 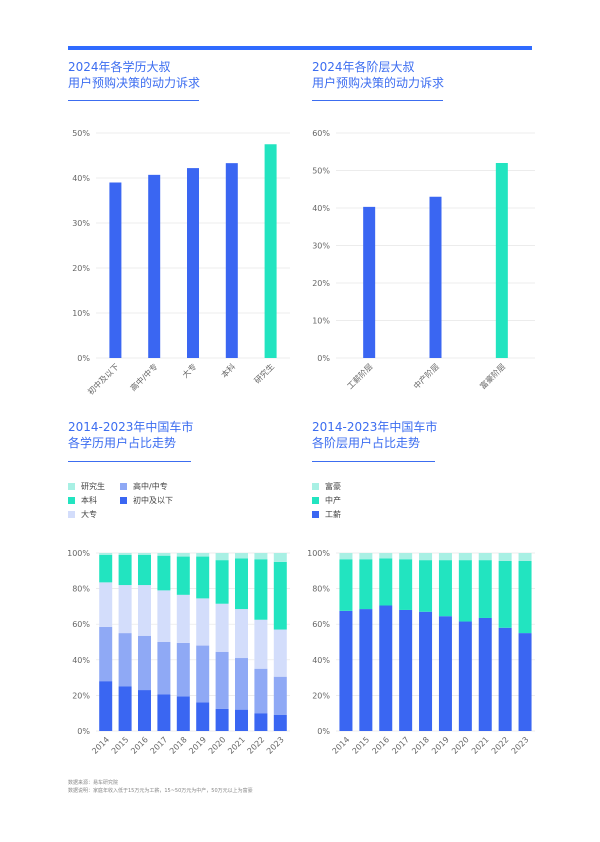 I want to click on chart3-title-line1: 2014-2023年中国车市, so click(x=131, y=427).